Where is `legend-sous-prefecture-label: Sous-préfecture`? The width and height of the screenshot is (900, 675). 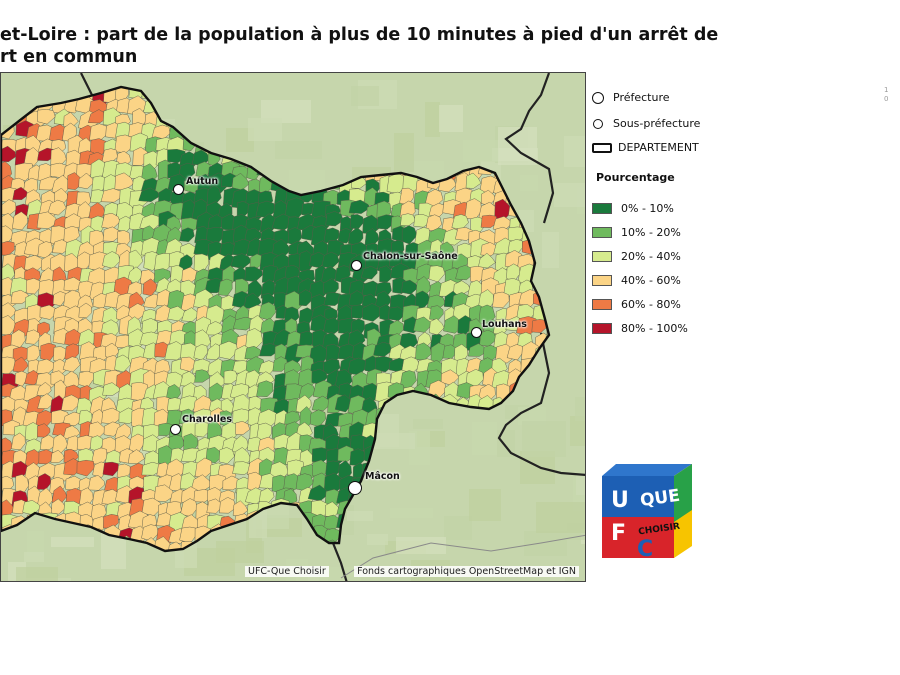
legend-sous-prefecture-label: Sous-préfecture is located at coordinates (657, 123).